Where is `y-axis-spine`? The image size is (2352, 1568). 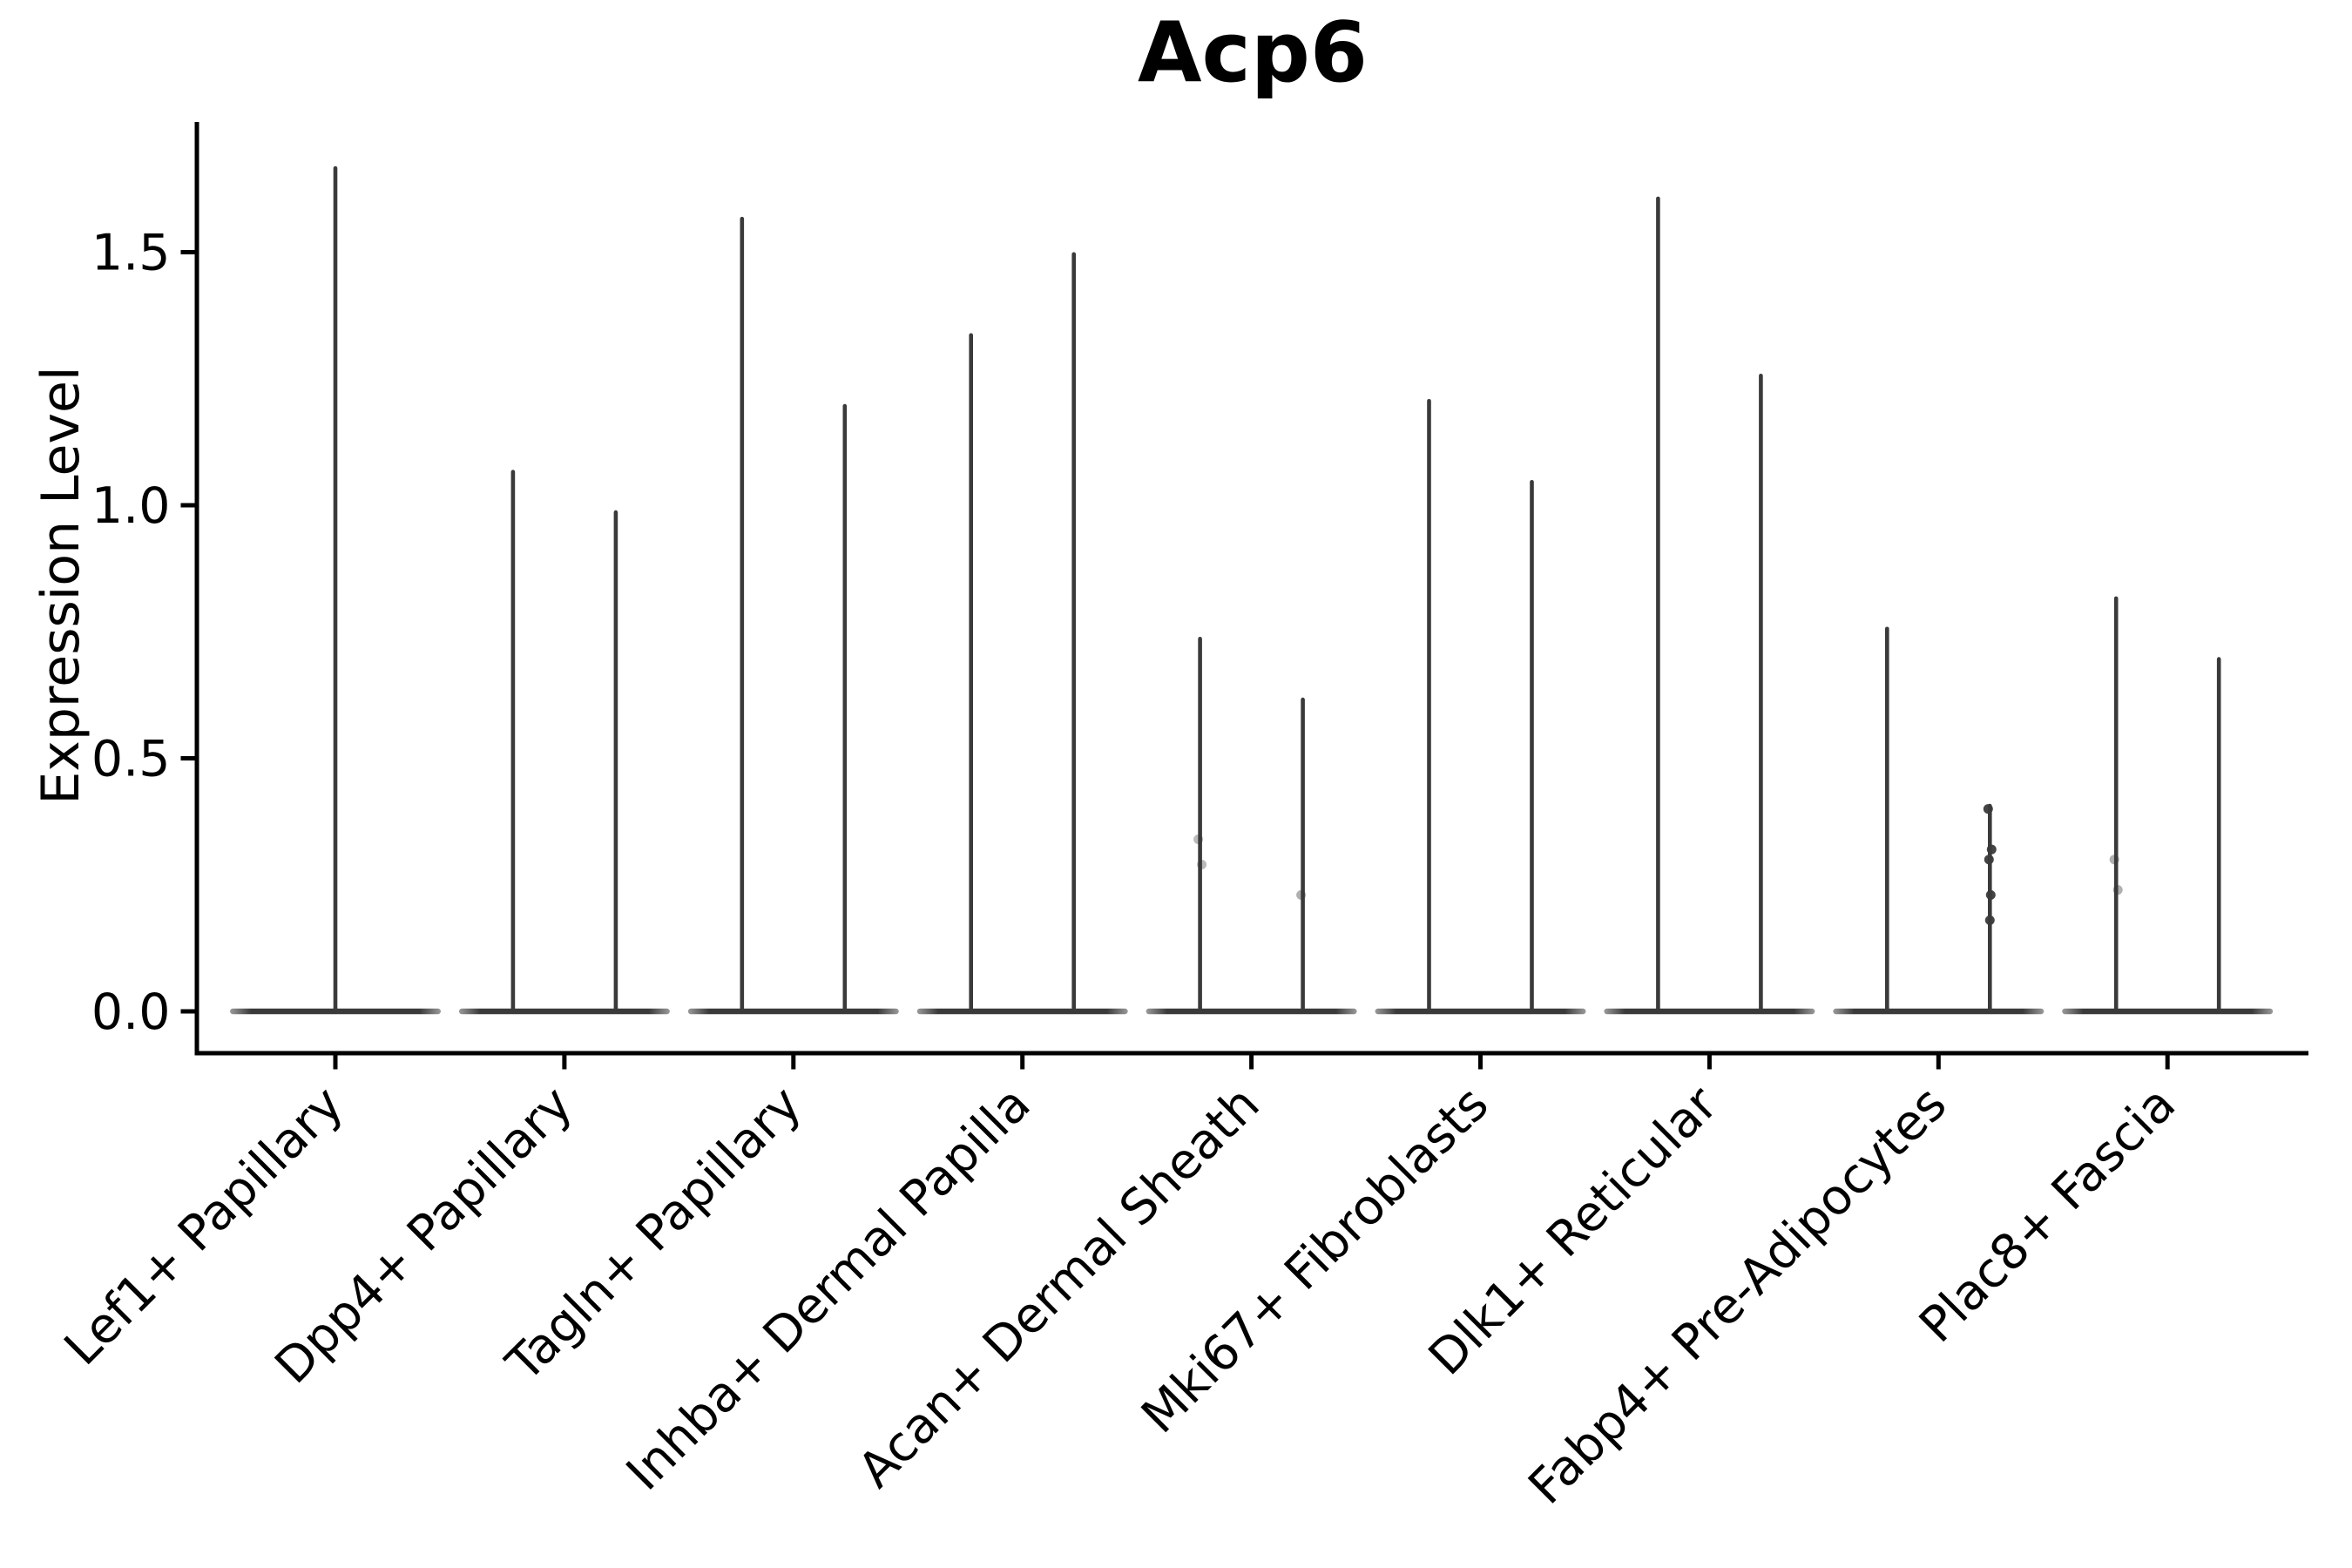
y-axis-spine is located at coordinates (196, 589).